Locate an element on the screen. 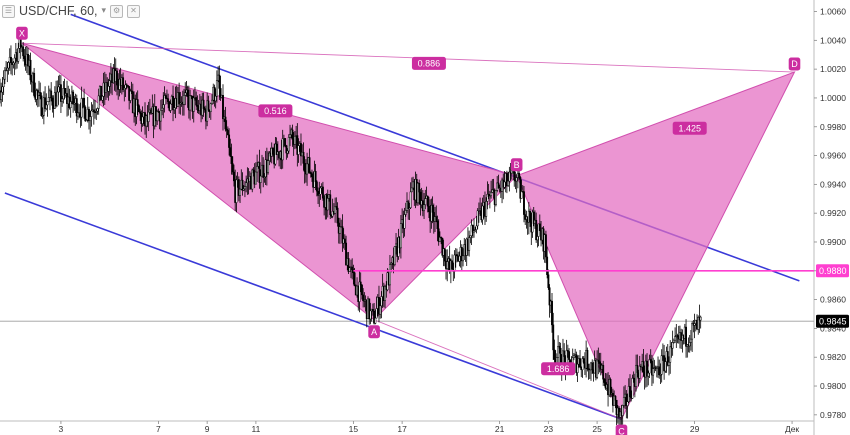  x-tick-label: 29 is located at coordinates (695, 429).